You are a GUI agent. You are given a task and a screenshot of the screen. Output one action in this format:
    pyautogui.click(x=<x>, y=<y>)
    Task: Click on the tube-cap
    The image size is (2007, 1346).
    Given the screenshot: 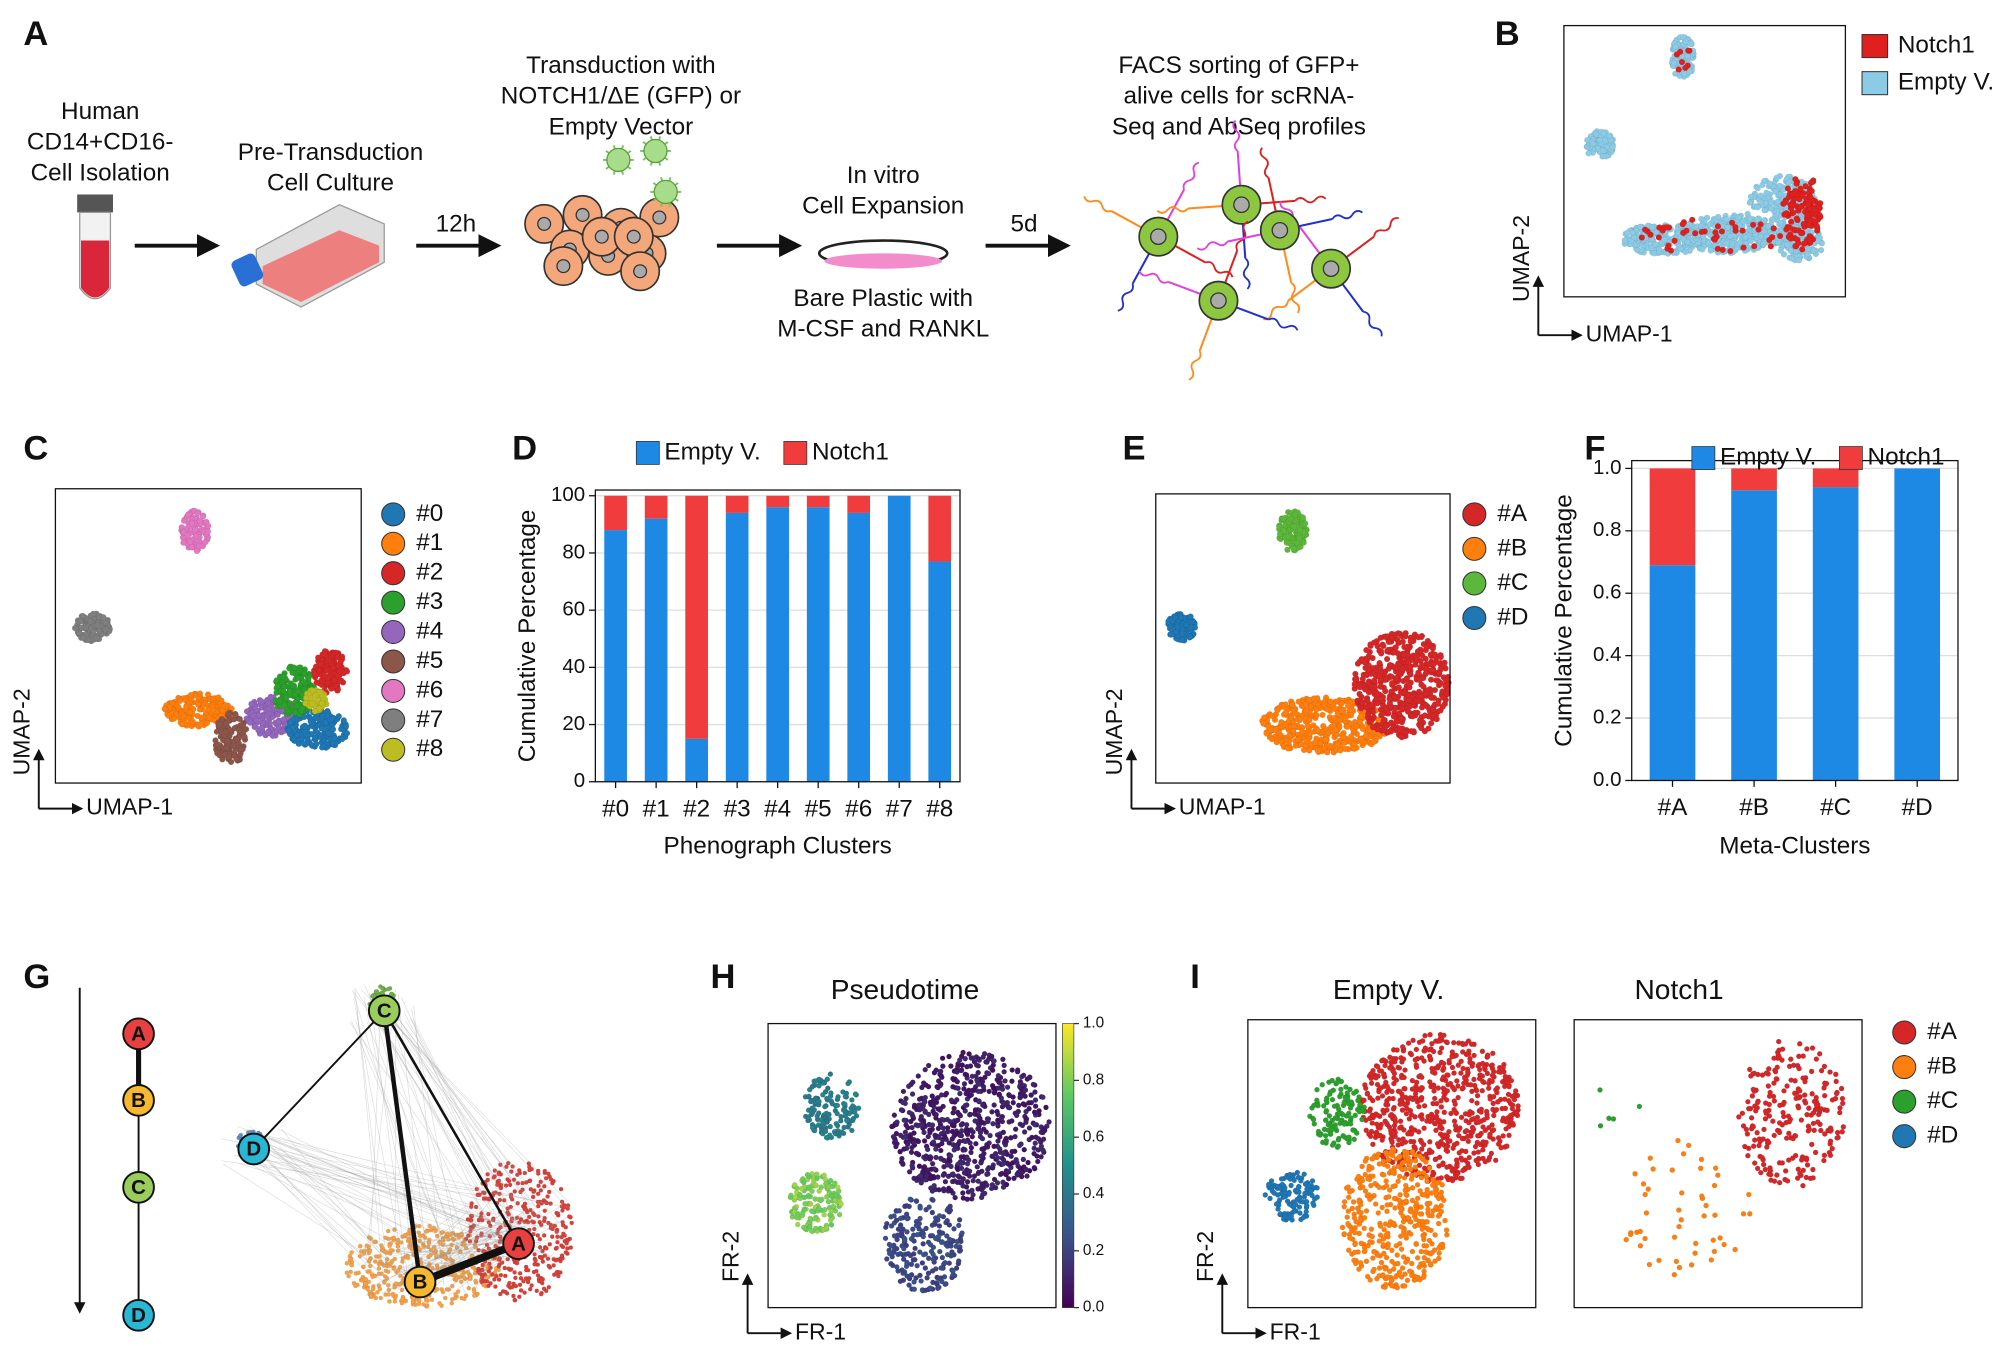 What is the action you would take?
    pyautogui.click(x=95, y=203)
    